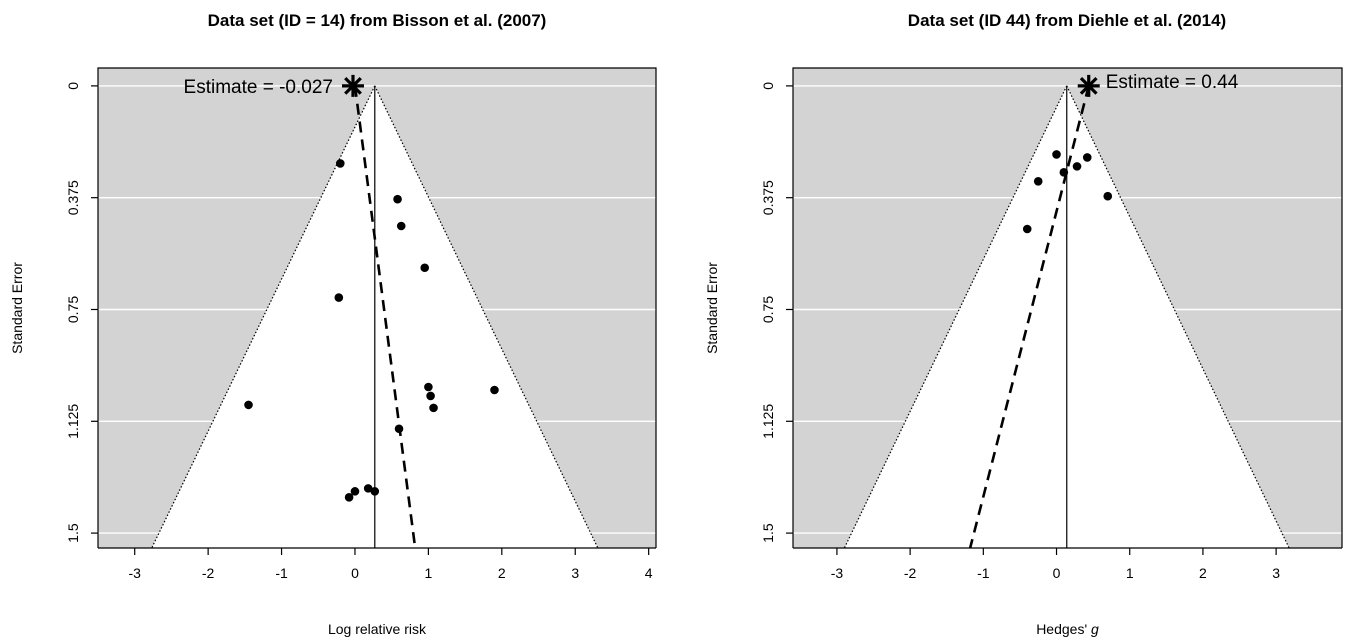 This screenshot has width=1346, height=644. I want to click on x-axis-label: Hedges' g, so click(1067, 629).